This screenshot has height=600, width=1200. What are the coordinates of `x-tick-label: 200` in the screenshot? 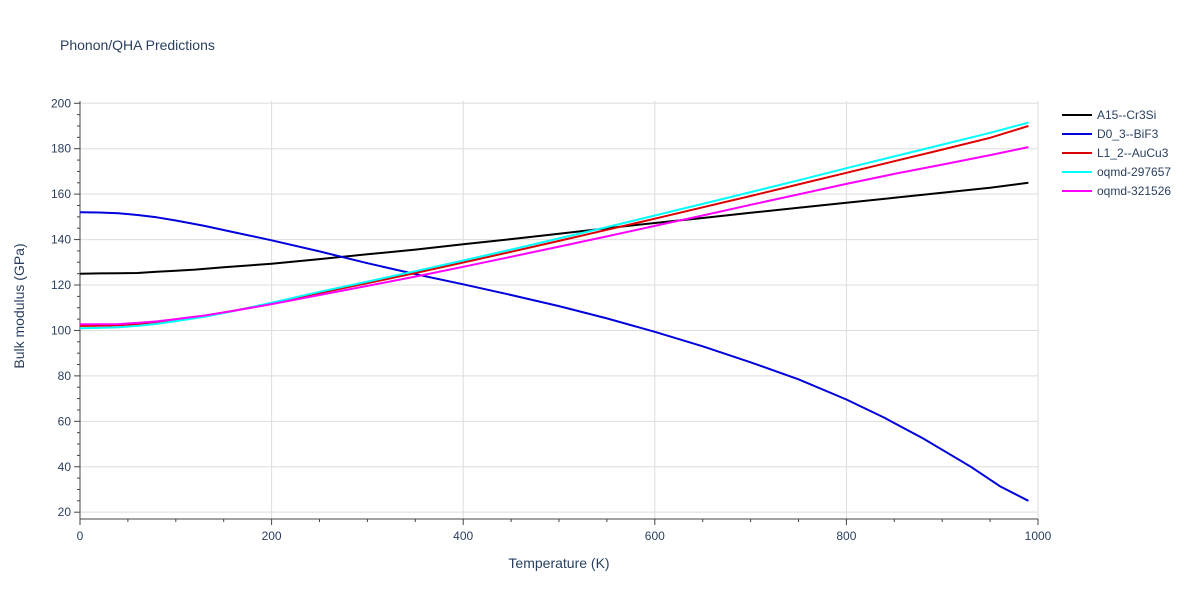 It's located at (272, 536).